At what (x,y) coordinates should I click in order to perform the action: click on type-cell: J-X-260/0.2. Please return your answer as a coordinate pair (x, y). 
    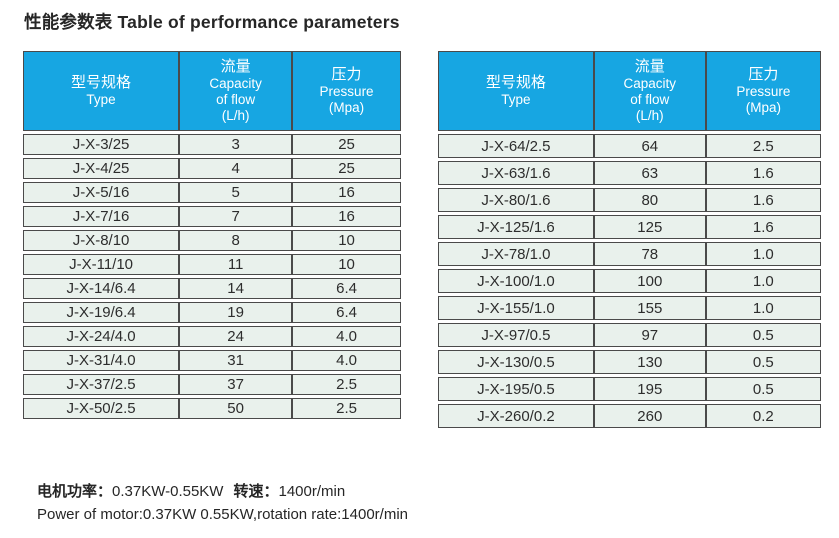
    Looking at the image, I should click on (516, 416).